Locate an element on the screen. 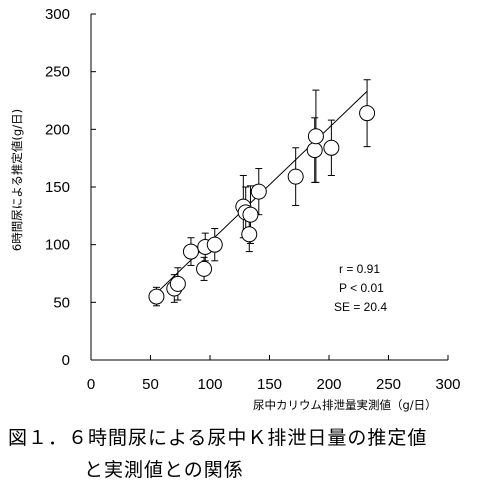 The width and height of the screenshot is (488, 490). stats-block: r = 0.91 P < 0.01 SE = 20.4 is located at coordinates (360, 288).